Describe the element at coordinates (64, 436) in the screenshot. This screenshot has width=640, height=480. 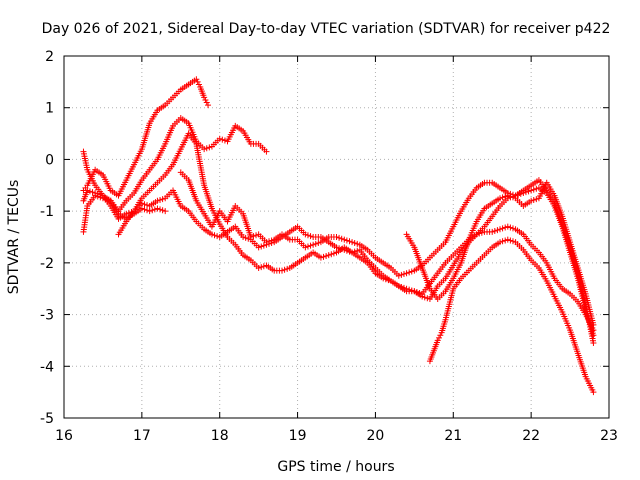
I see `x-tick-label: 16` at that location.